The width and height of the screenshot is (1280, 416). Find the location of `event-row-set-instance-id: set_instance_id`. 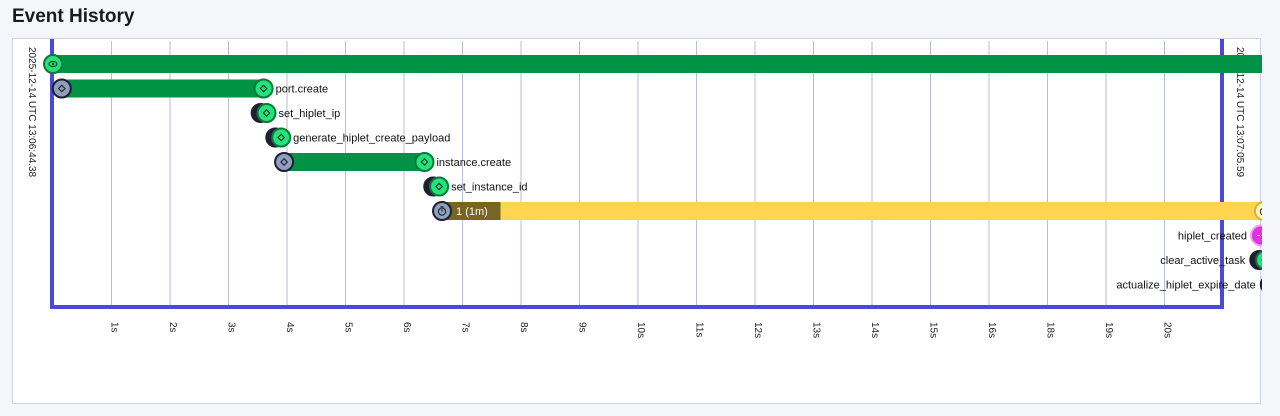

event-row-set-instance-id: set_instance_id is located at coordinates (475, 186).